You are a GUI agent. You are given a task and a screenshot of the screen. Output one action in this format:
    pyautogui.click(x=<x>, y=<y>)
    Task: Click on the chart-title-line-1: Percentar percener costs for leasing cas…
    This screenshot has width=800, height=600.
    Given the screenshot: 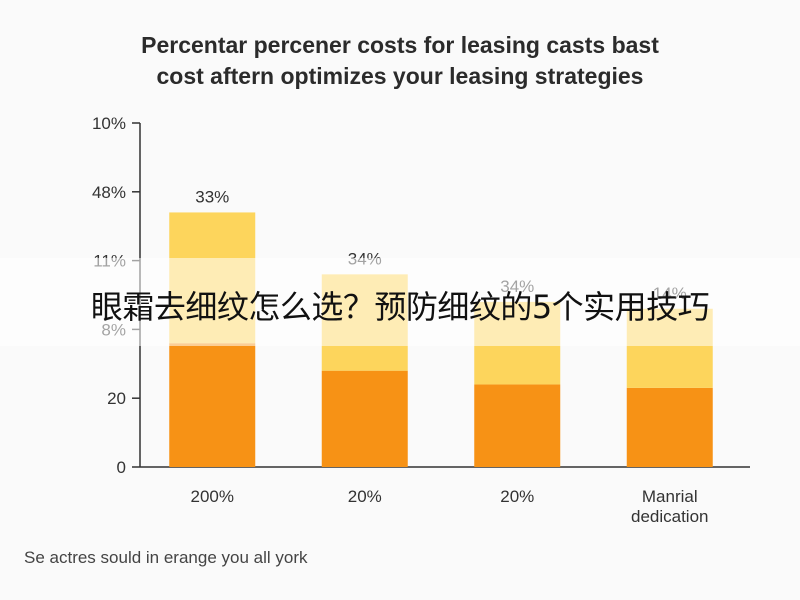 What is the action you would take?
    pyautogui.click(x=400, y=45)
    